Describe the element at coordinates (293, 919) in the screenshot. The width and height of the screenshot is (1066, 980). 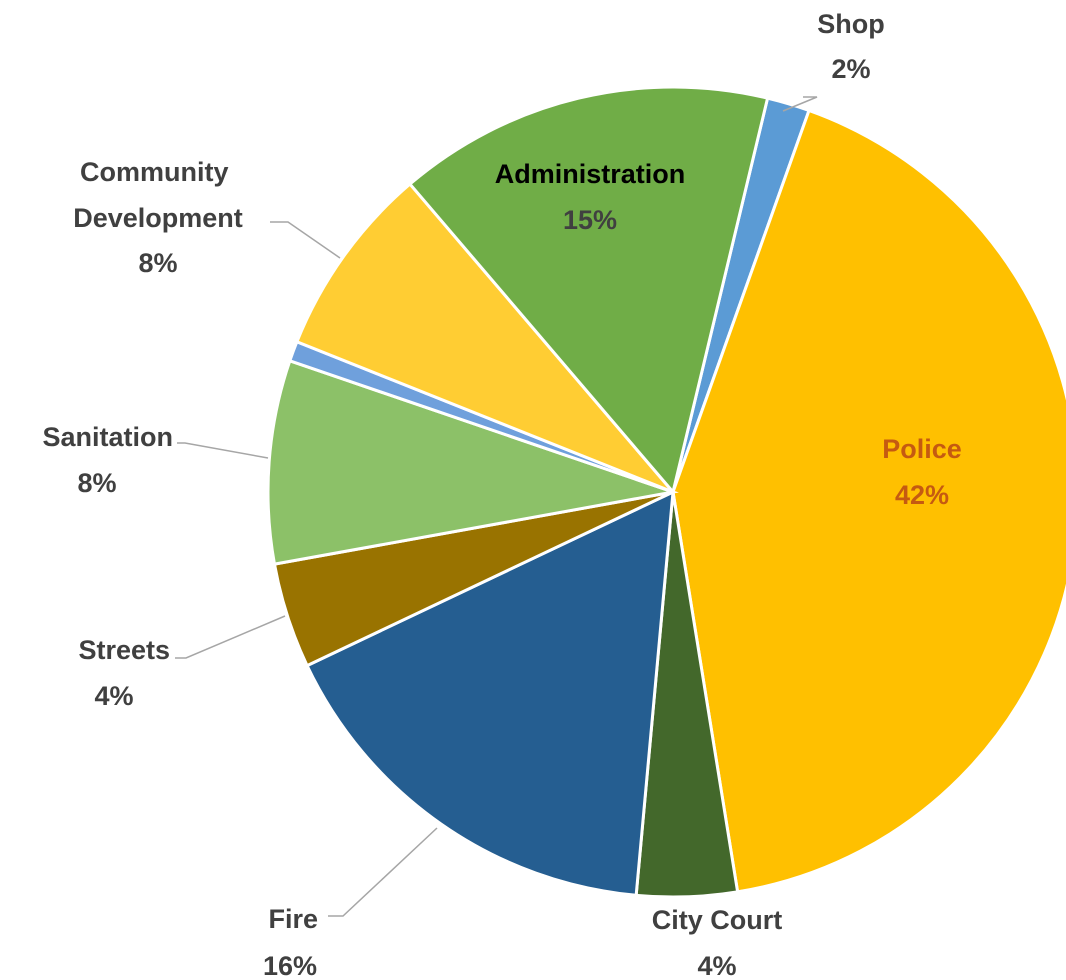
I see `label-fire-name: Fire` at that location.